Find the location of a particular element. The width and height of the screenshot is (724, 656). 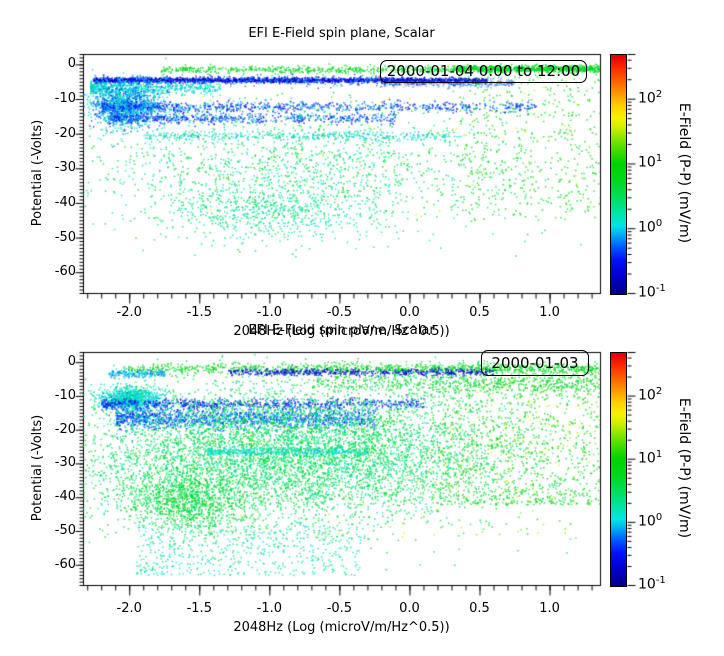

bottom-legend-box: 2000-01-03 is located at coordinates (535, 363).